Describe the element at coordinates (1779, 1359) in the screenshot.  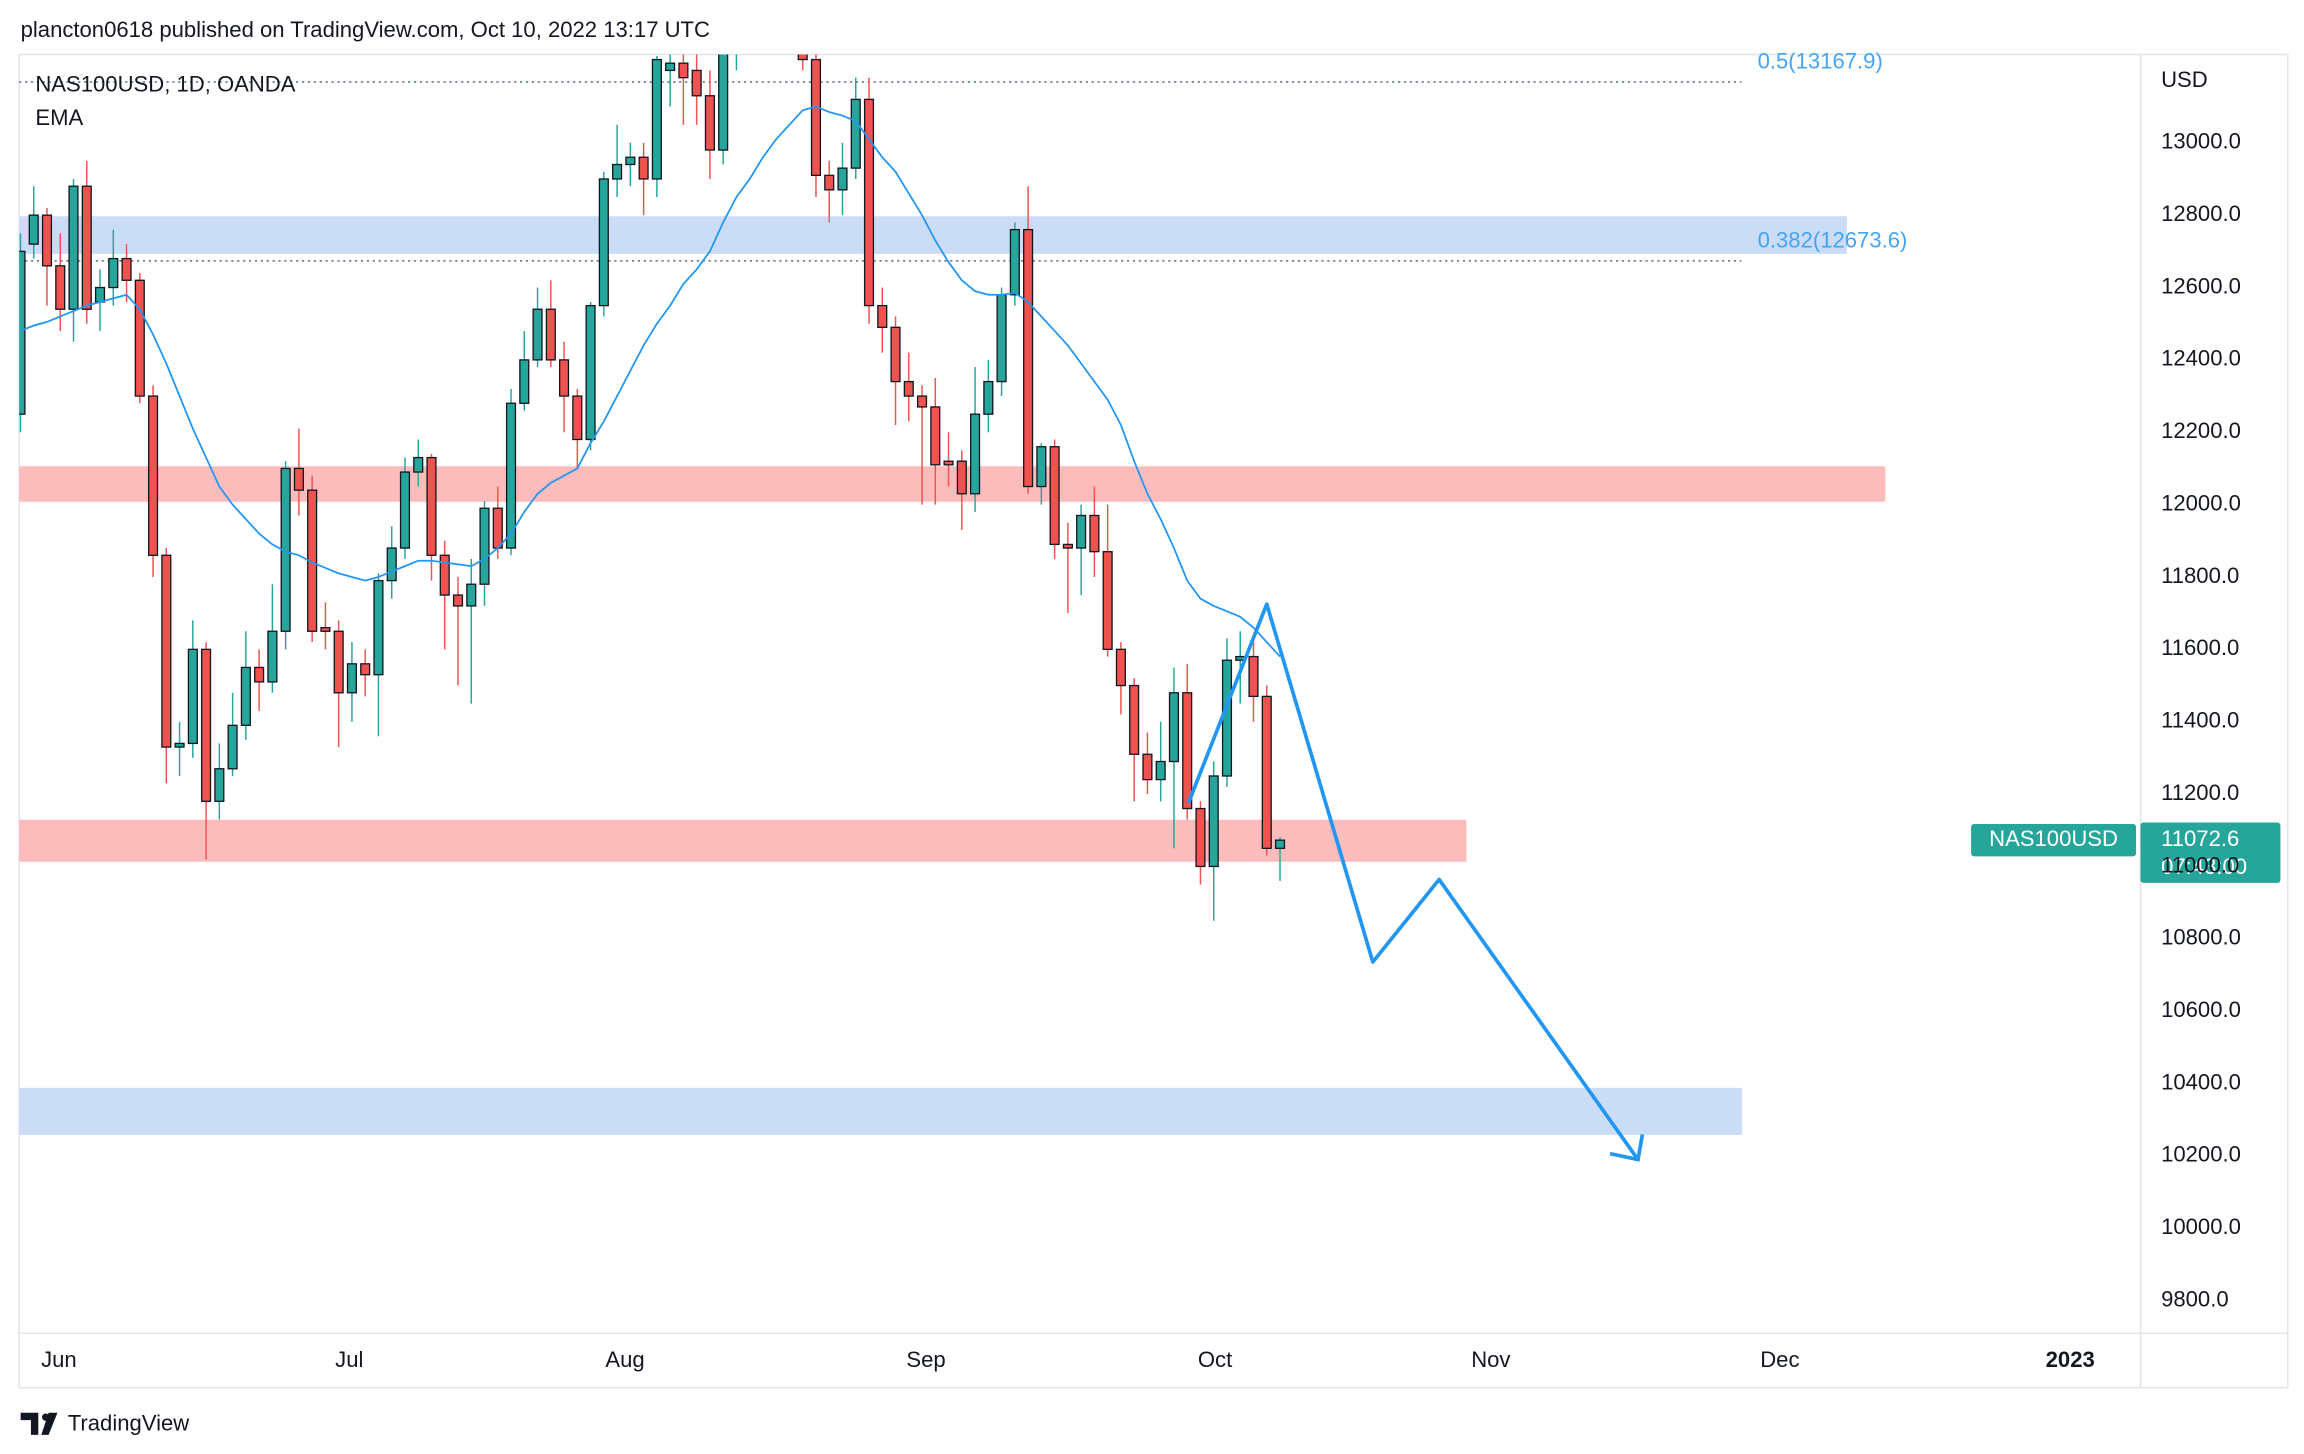
I see `x-tick-label: Dec` at that location.